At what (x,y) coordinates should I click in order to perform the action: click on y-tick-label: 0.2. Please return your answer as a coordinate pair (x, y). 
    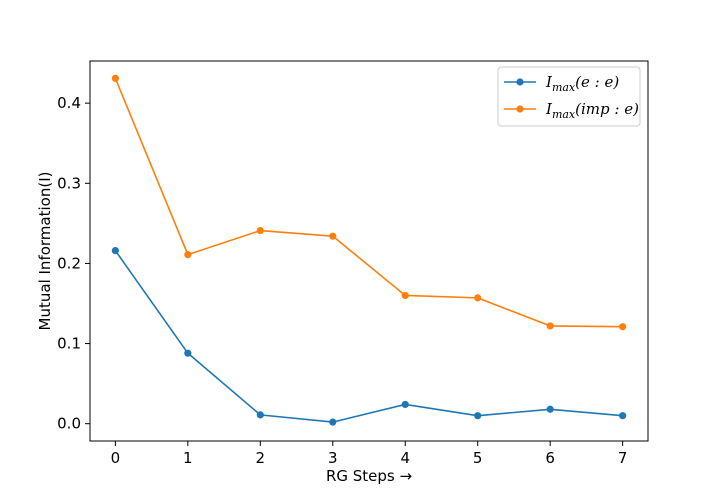
    Looking at the image, I should click on (69, 263).